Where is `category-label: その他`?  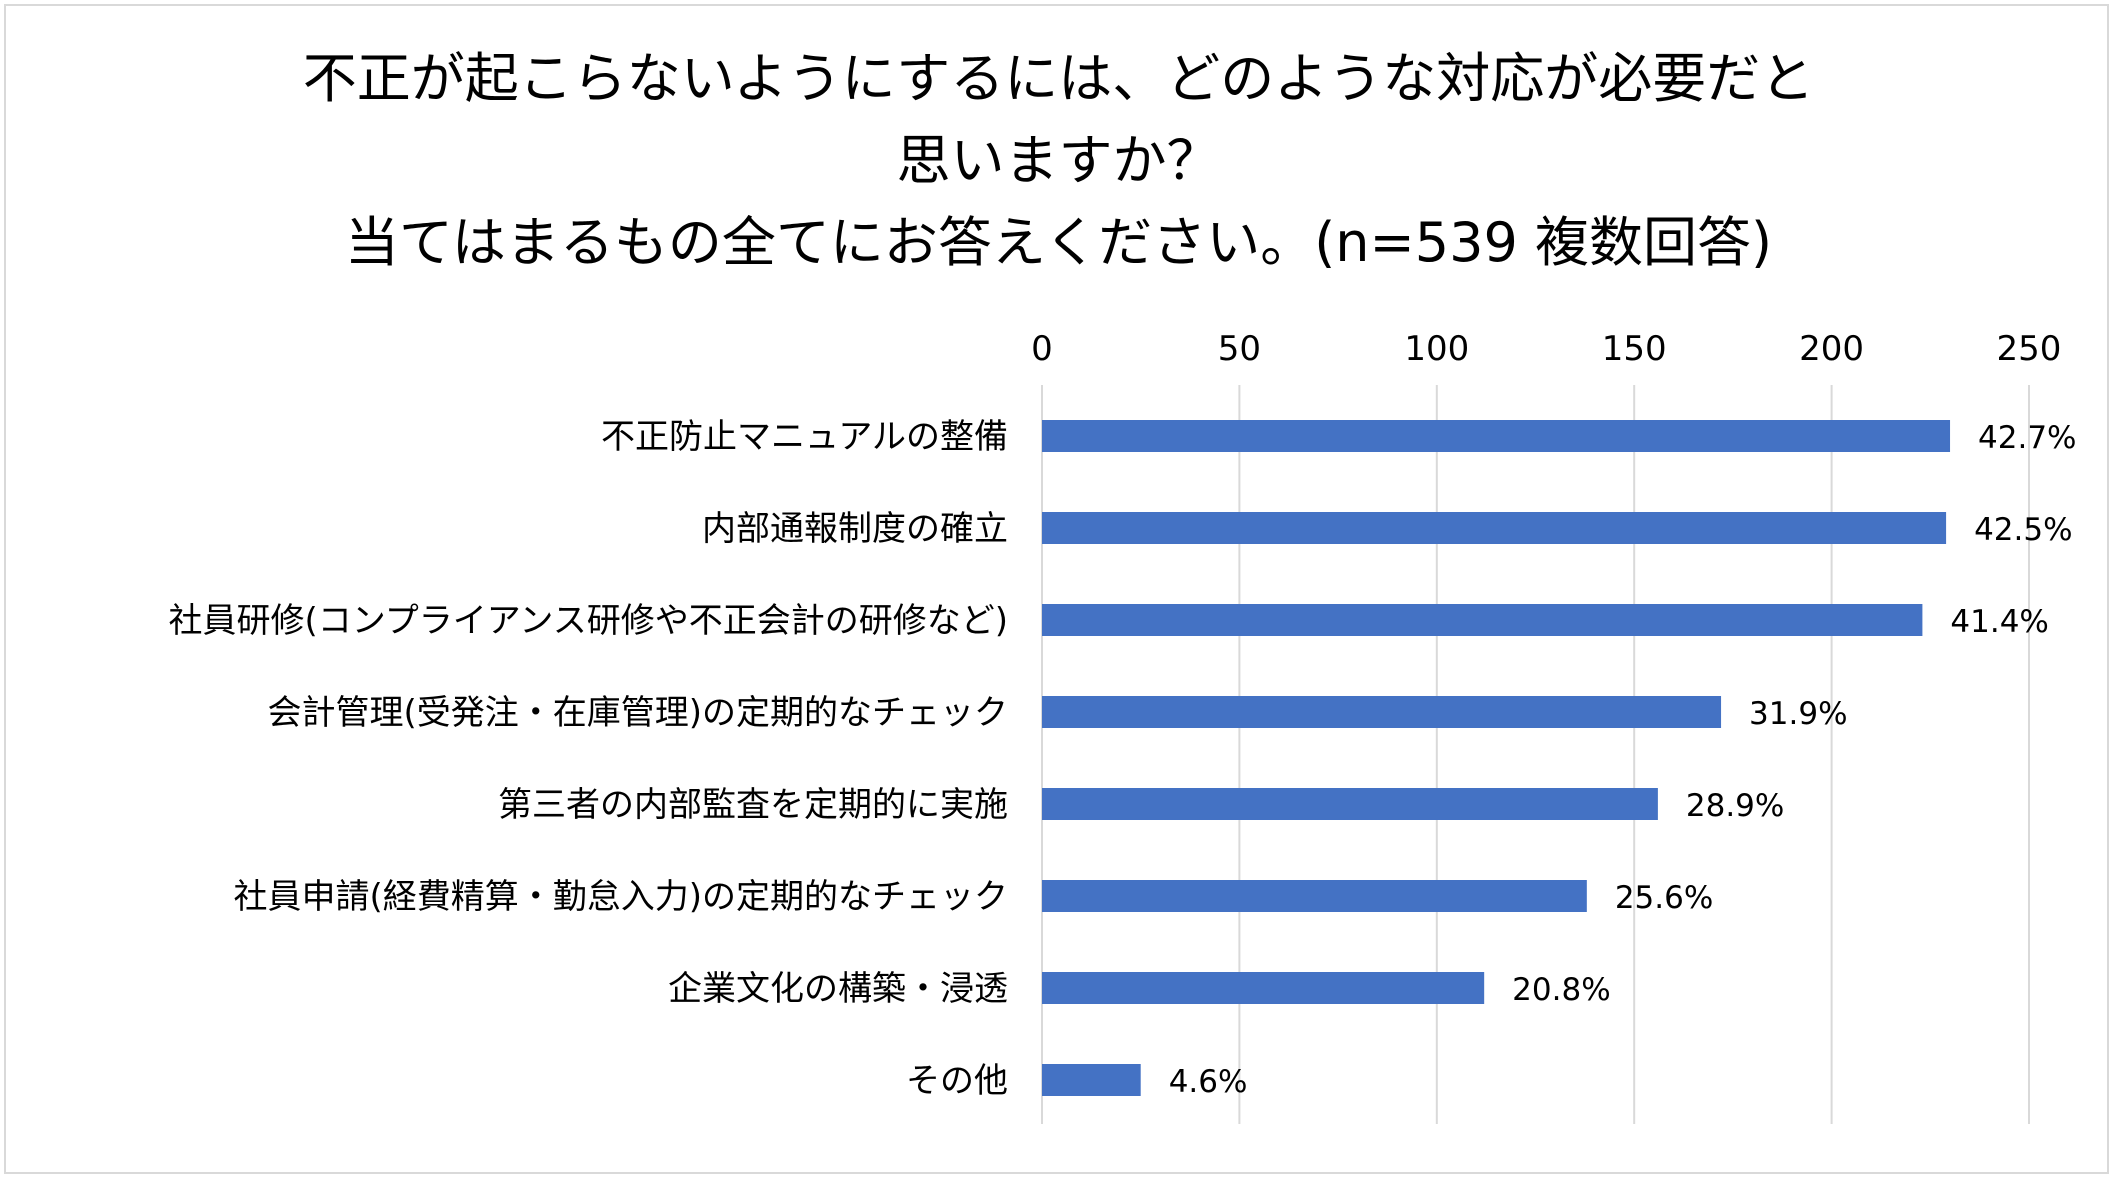
category-label: その他 is located at coordinates (957, 1081).